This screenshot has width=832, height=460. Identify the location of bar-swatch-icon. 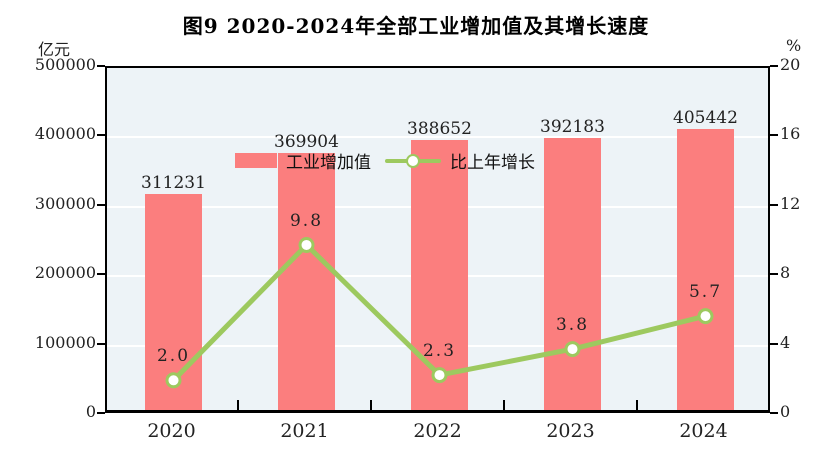
(256, 160).